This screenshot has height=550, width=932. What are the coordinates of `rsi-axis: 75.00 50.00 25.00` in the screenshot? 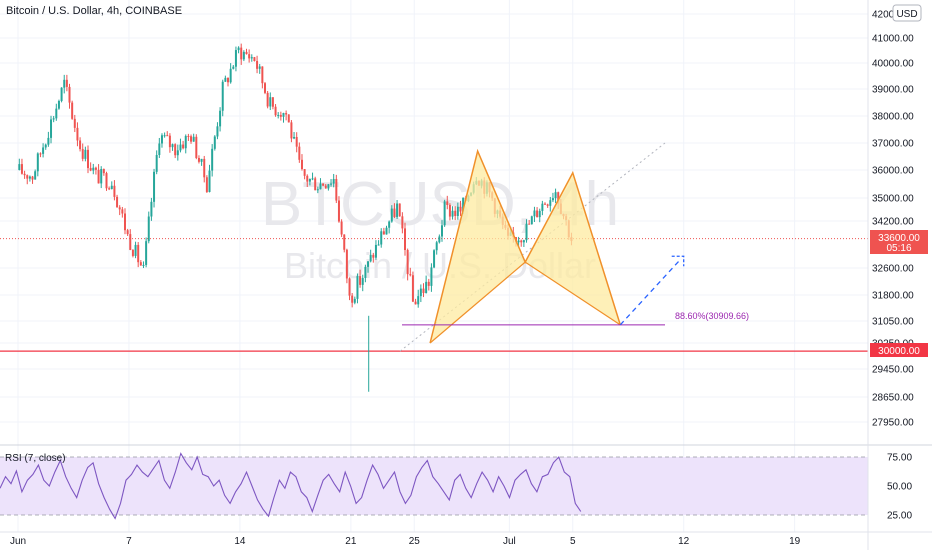 It's located at (899, 487).